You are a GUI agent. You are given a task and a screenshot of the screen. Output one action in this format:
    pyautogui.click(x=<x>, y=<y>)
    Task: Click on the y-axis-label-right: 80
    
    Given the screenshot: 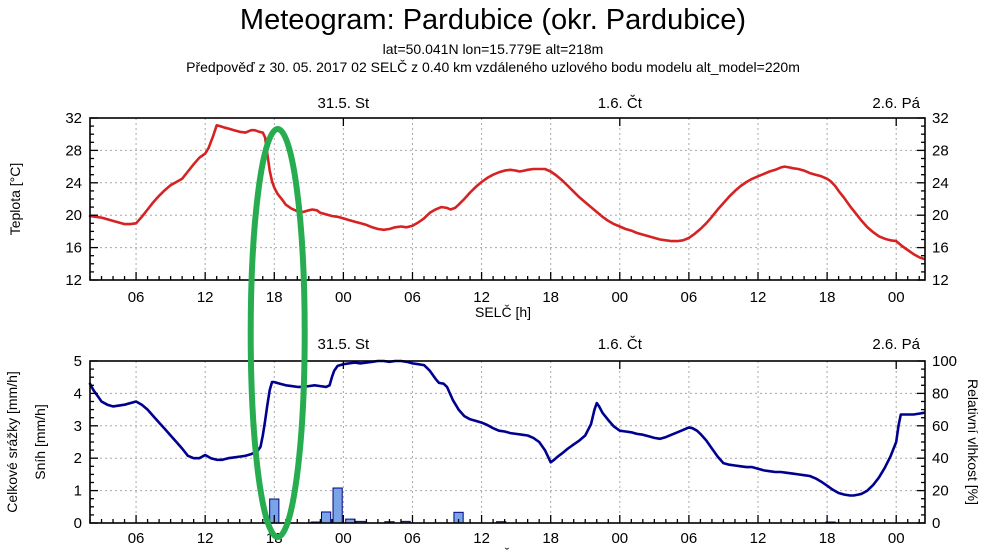 What is the action you would take?
    pyautogui.click(x=940, y=393)
    